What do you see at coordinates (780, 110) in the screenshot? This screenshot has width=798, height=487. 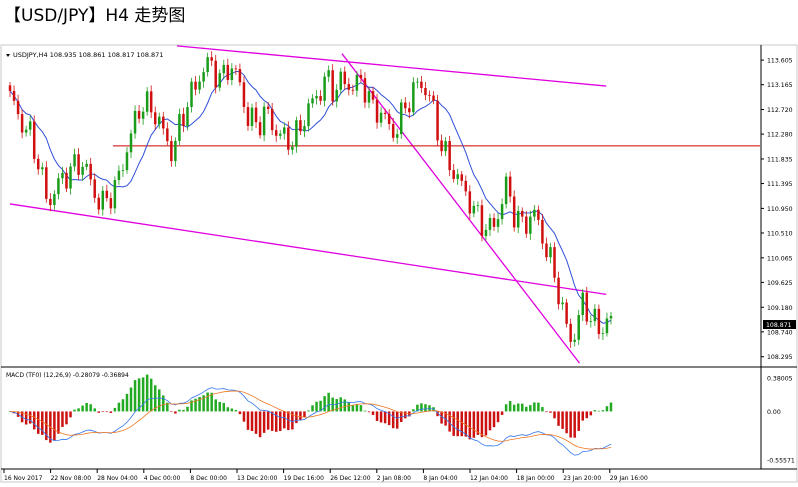 I see `price-tick-label: 112.720` at bounding box center [780, 110].